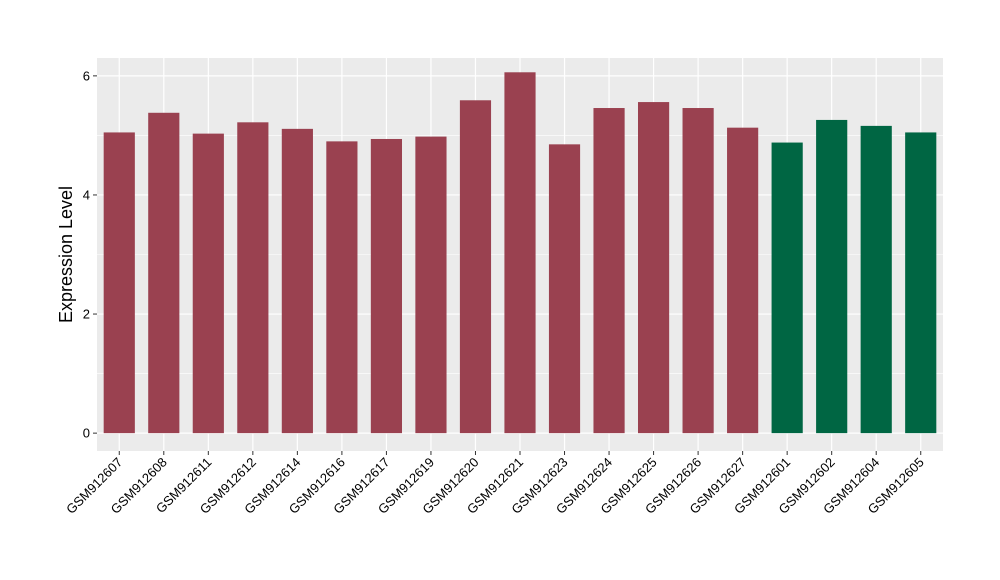 Image resolution: width=1000 pixels, height=580 pixels. Describe the element at coordinates (609, 271) in the screenshot. I see `bar-GSM912624` at that location.